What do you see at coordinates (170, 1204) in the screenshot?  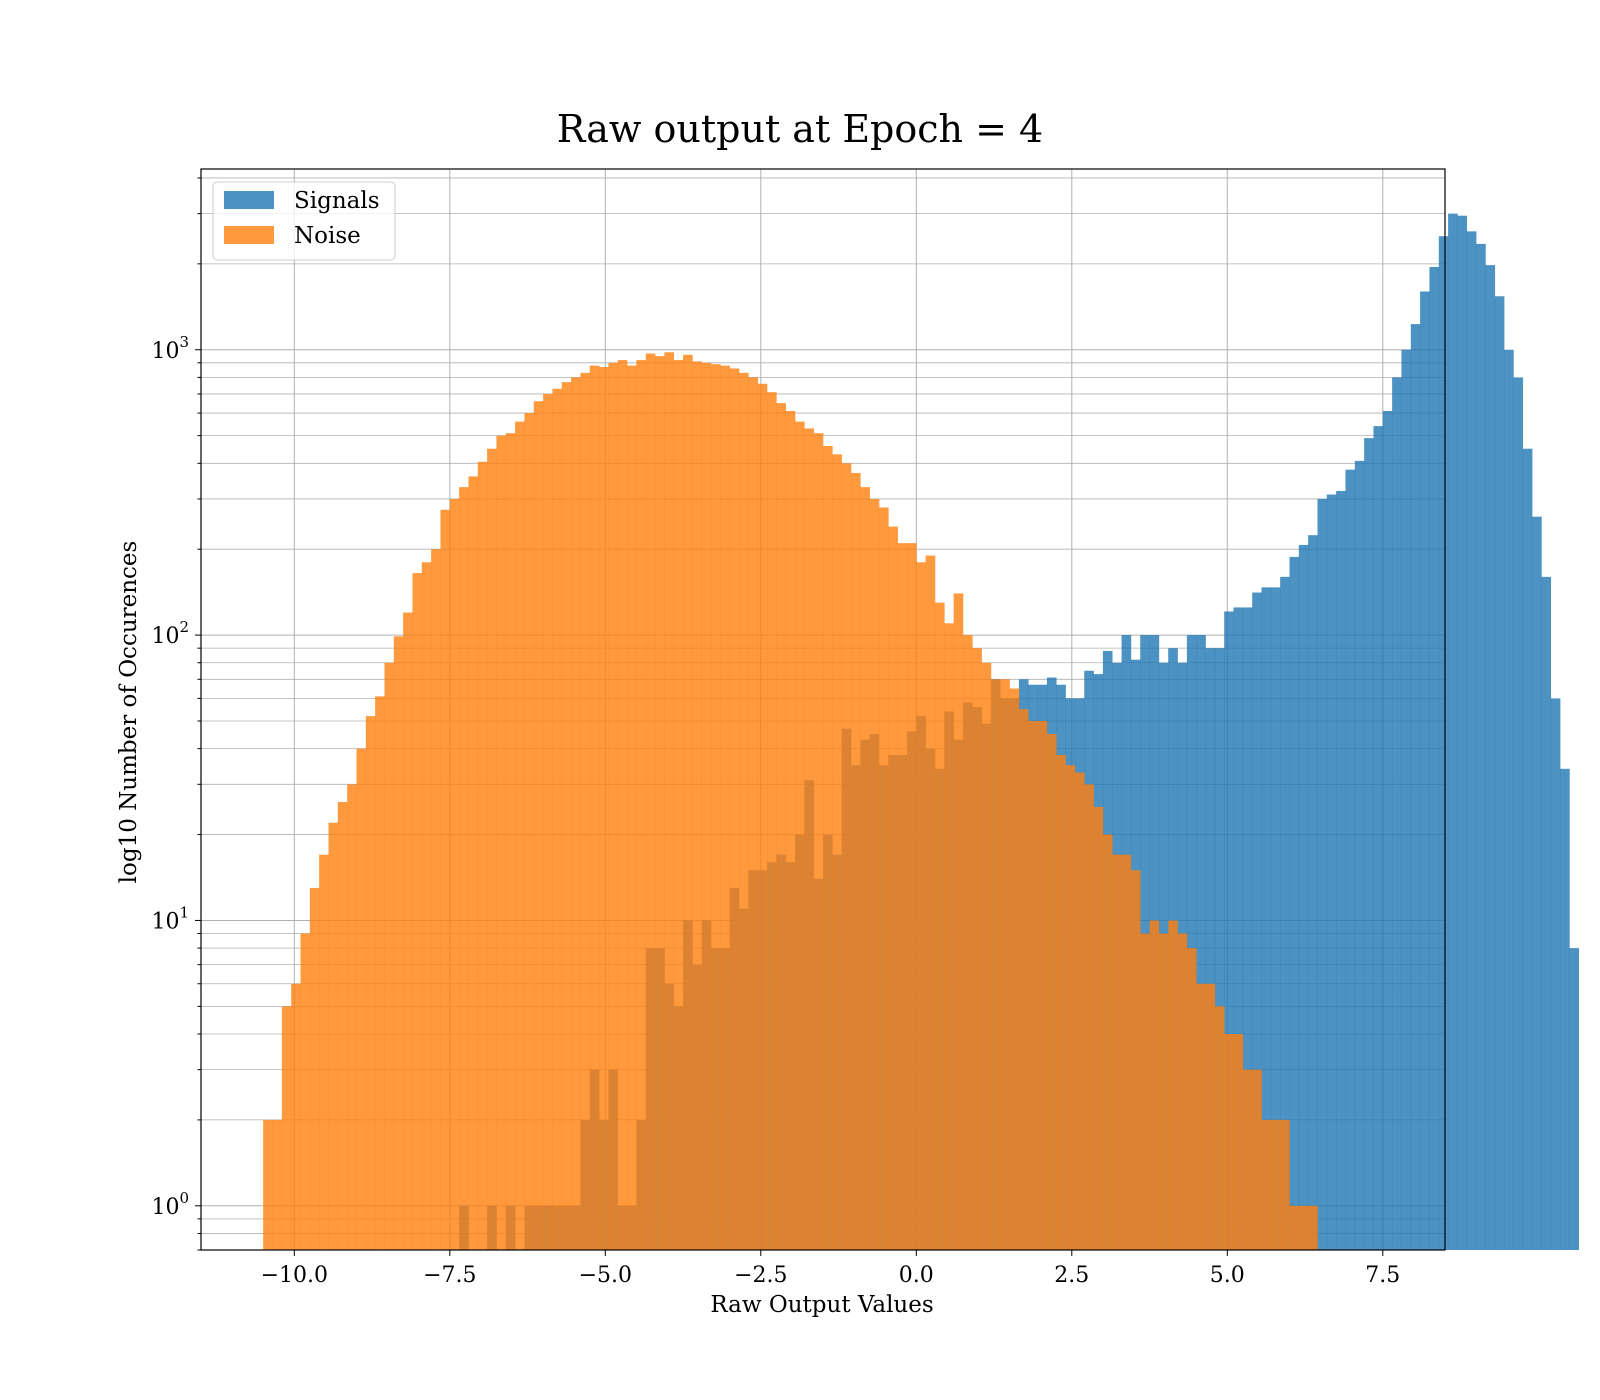 I see `y-tick-label: 10⁰` at bounding box center [170, 1204].